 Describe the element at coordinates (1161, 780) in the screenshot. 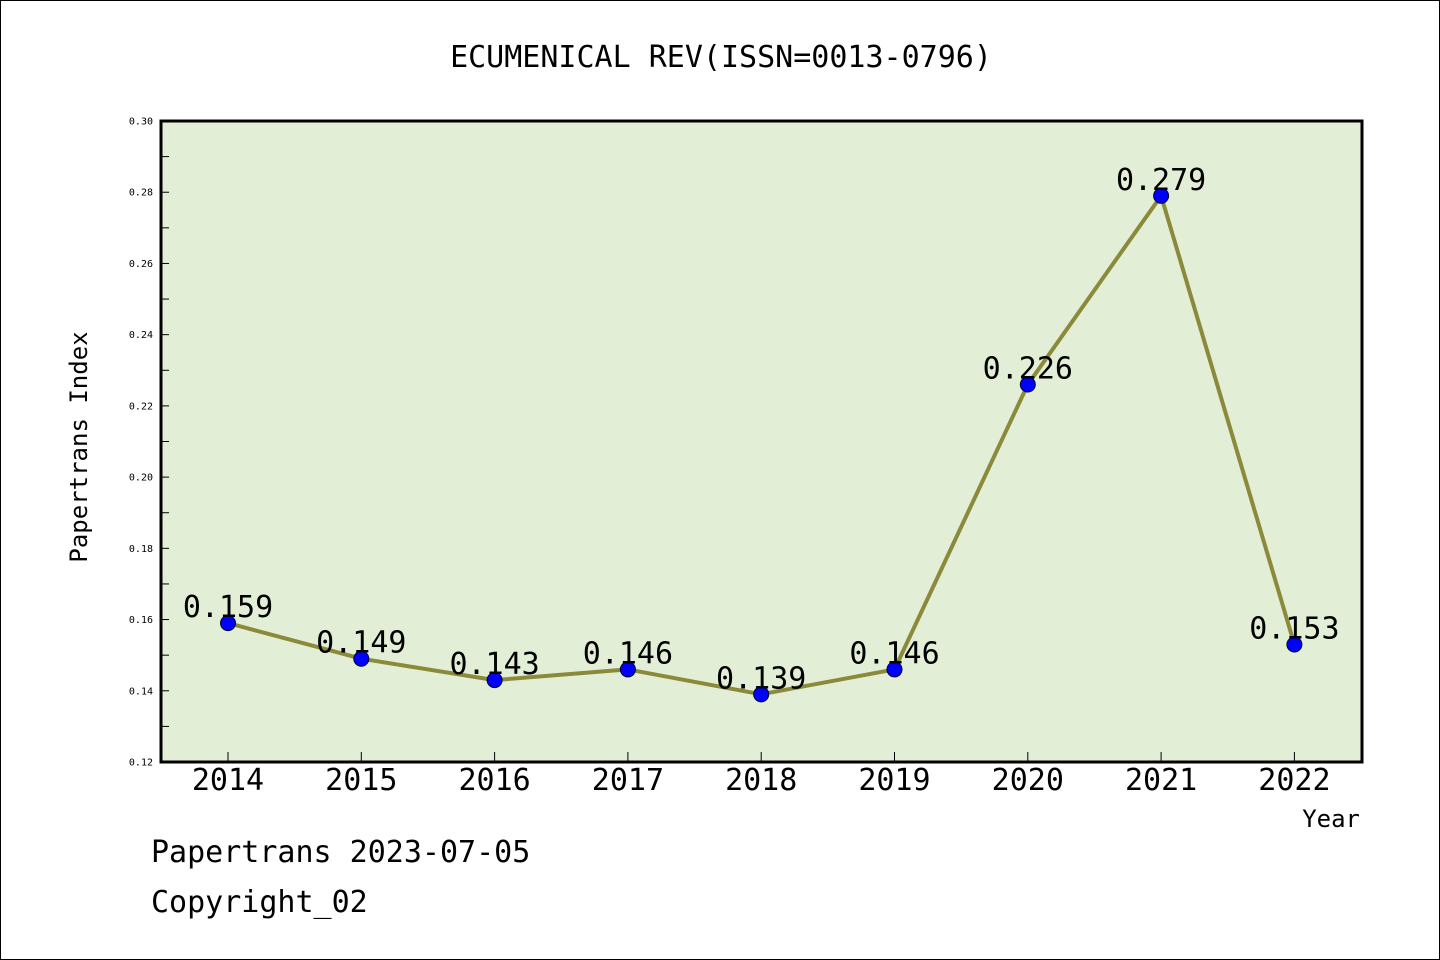

I see `x-tick-label: 2021` at that location.